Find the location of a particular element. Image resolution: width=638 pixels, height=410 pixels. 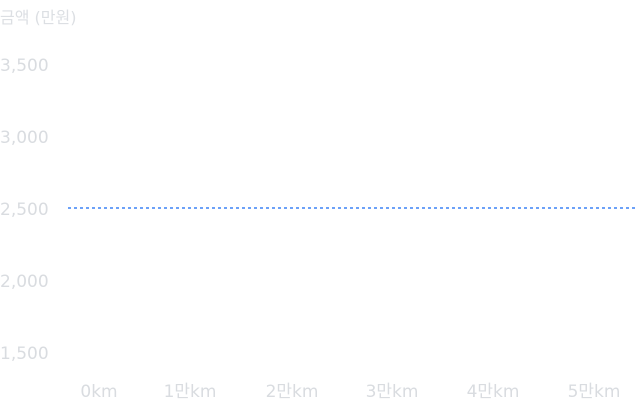

x-axis-ticks: 0km 1만km 2만km 3만km 4만km 5만km is located at coordinates (350, 392).